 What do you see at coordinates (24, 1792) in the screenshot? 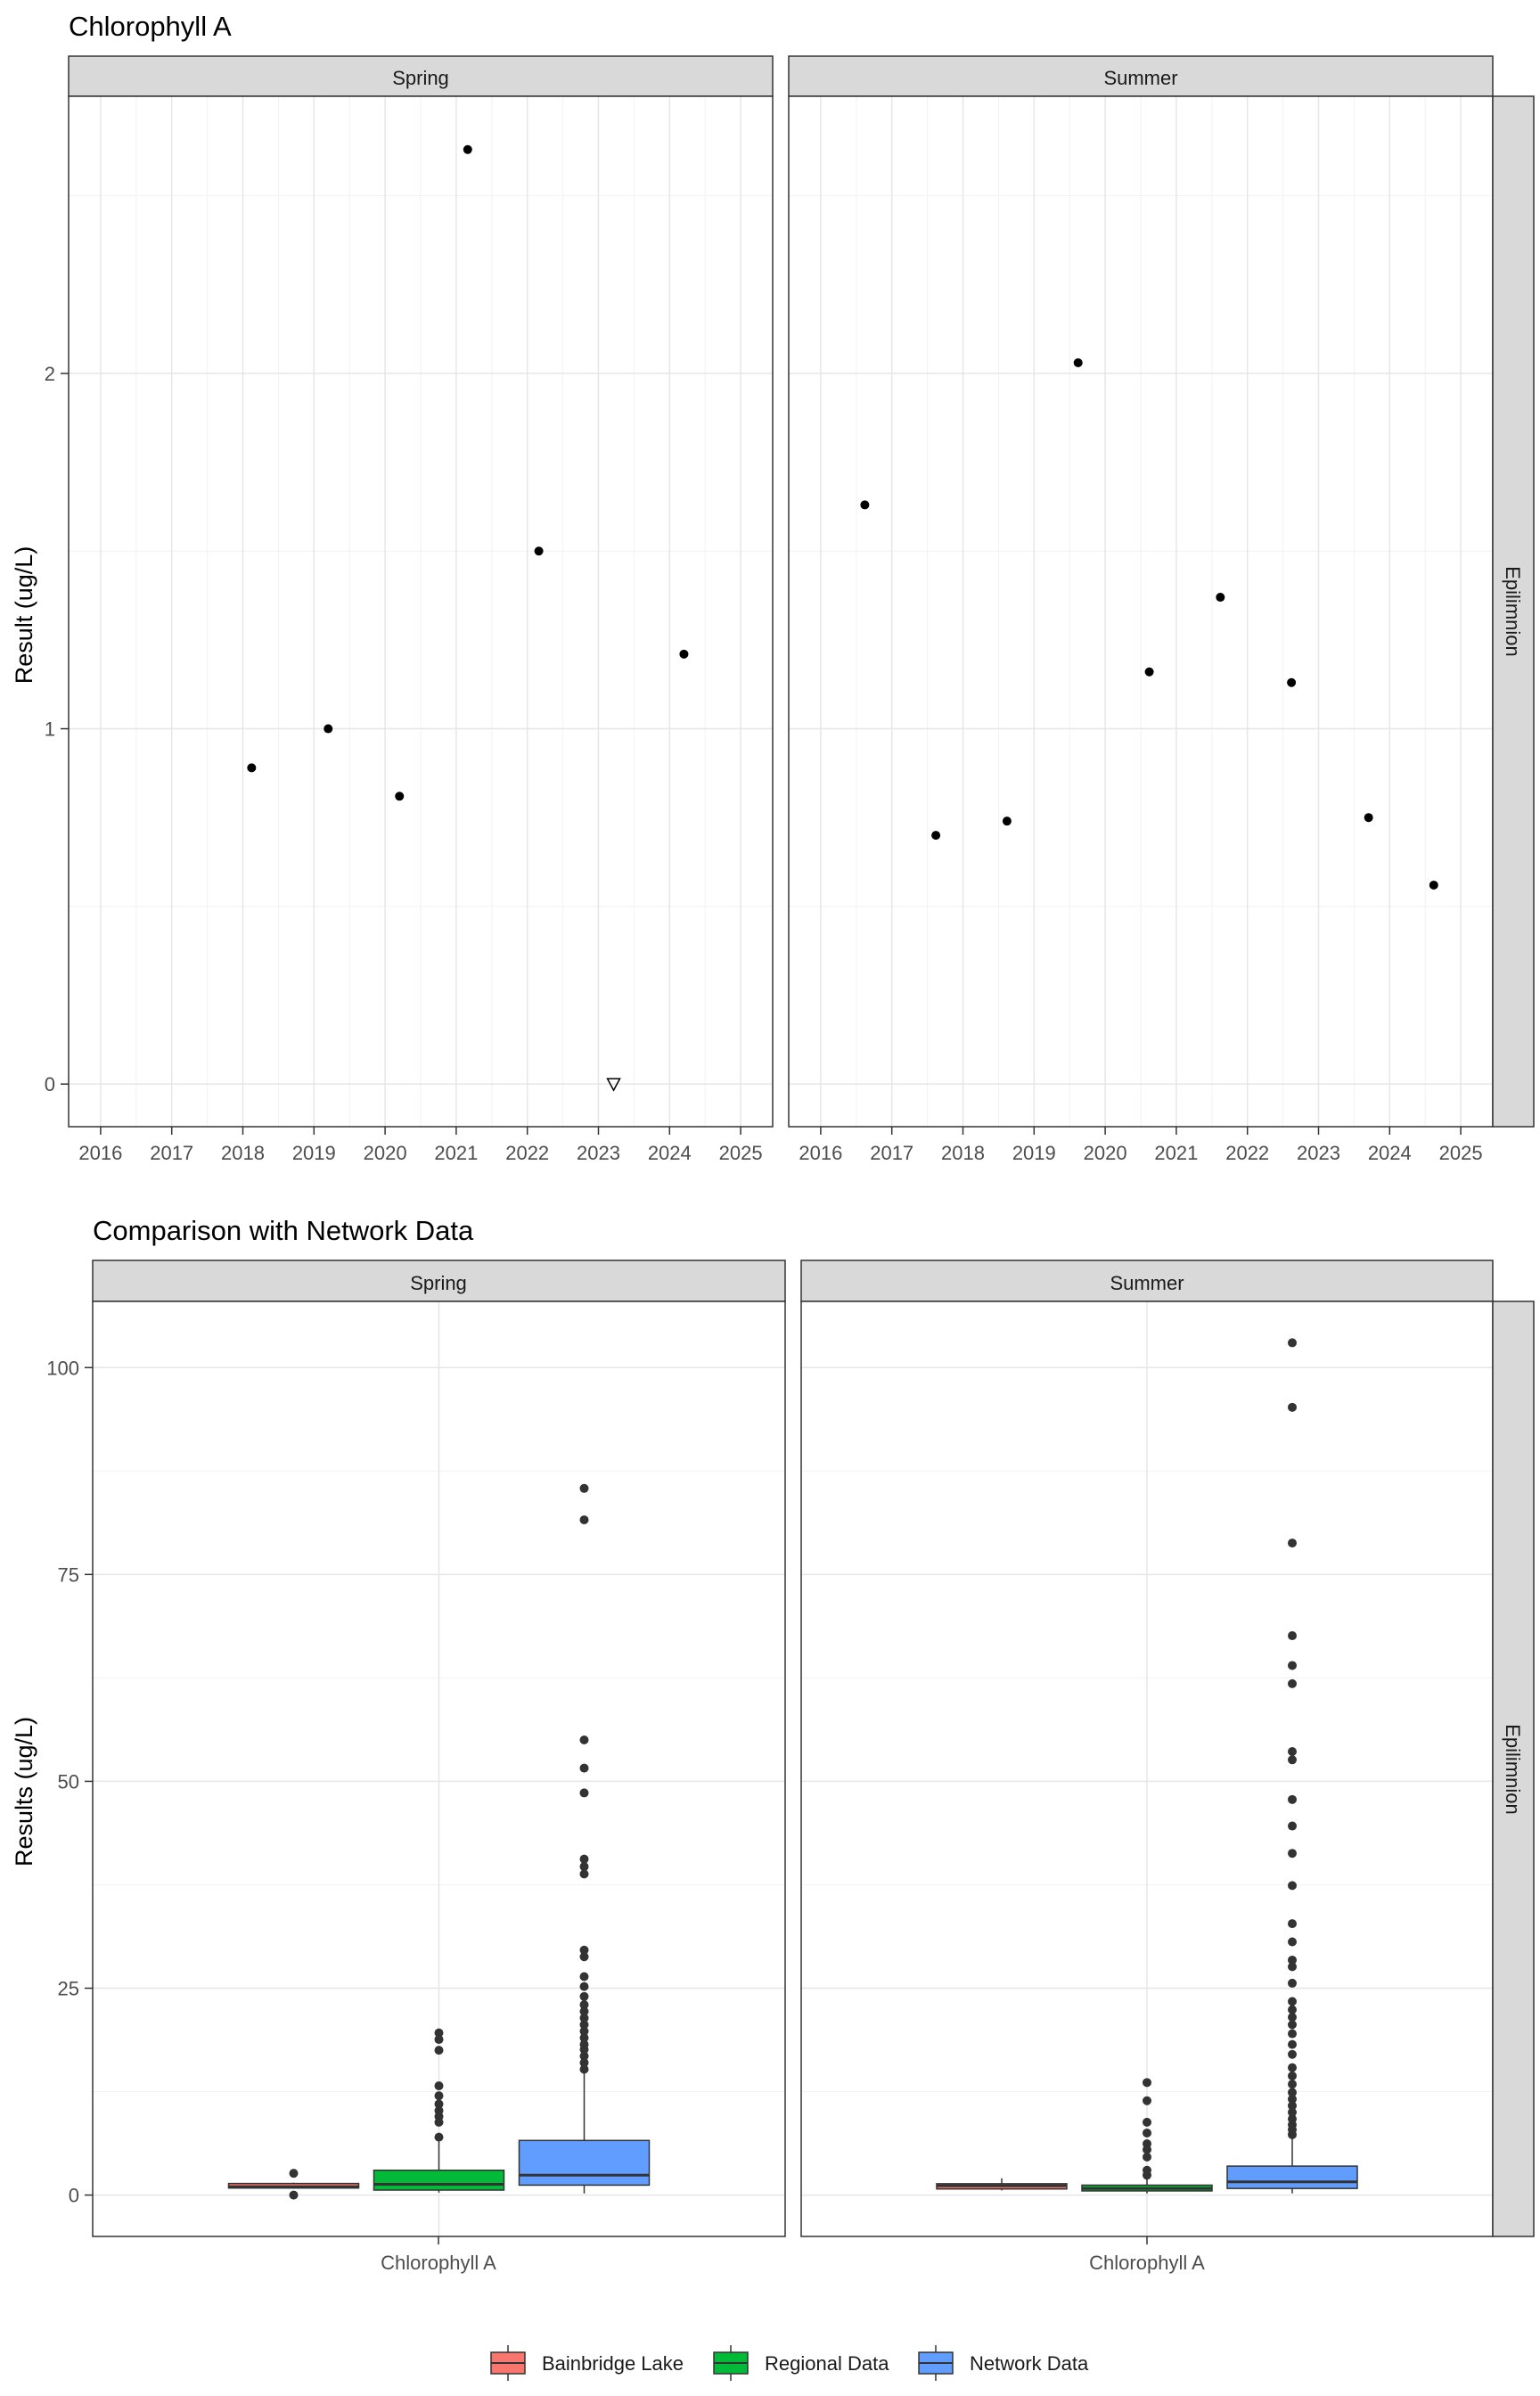
I see `boxplot-y-axis-label: Results (ug/L)` at bounding box center [24, 1792].